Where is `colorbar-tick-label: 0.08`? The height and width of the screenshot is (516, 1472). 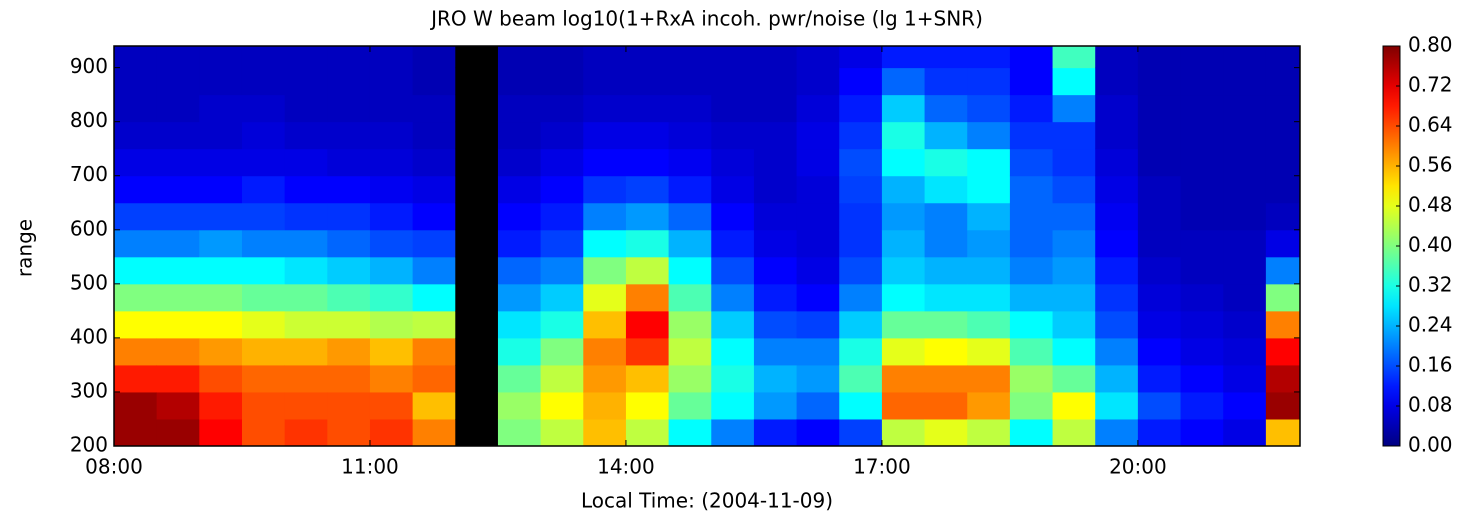 colorbar-tick-label: 0.08 is located at coordinates (1430, 405).